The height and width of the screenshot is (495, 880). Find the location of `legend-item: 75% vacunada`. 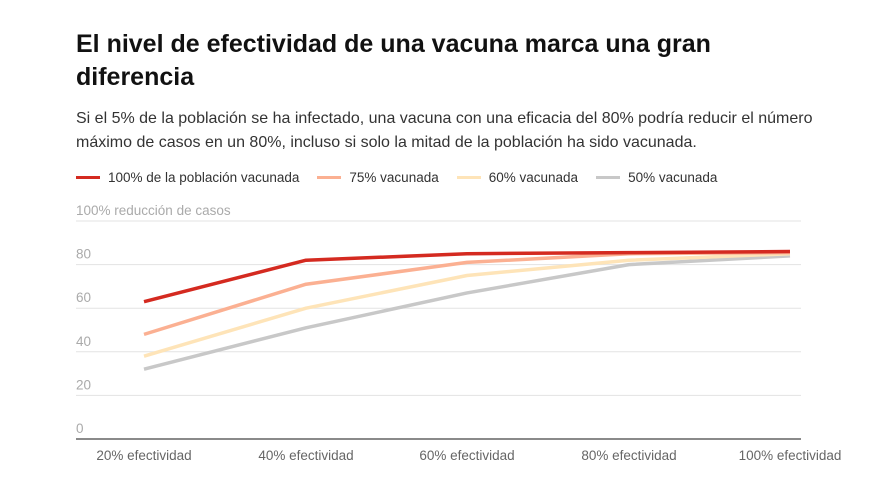

legend-item: 75% vacunada is located at coordinates (378, 177).